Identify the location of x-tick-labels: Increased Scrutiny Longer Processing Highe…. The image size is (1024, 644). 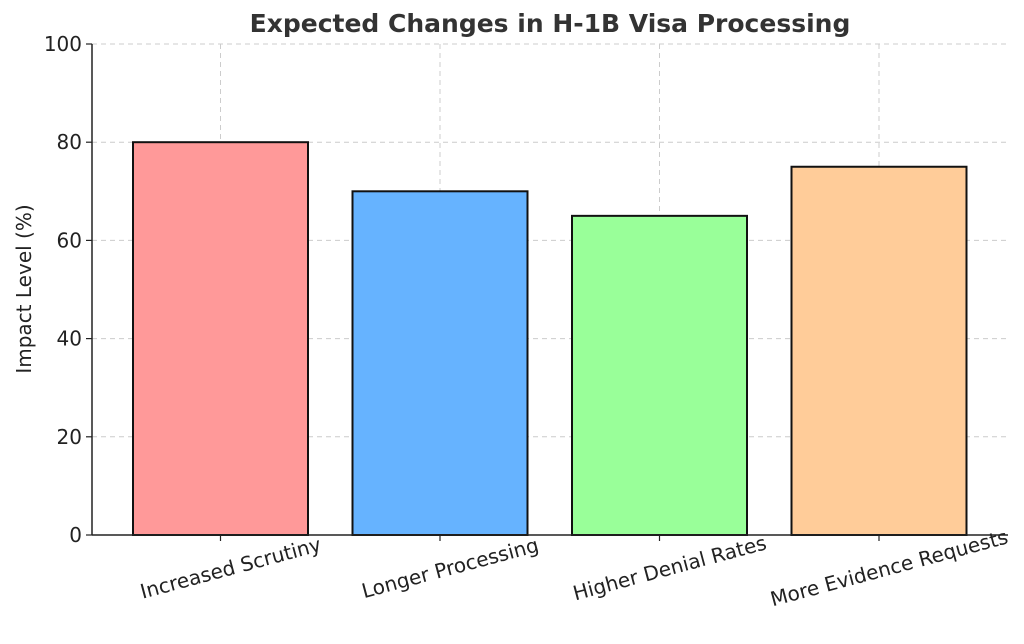
(574, 568).